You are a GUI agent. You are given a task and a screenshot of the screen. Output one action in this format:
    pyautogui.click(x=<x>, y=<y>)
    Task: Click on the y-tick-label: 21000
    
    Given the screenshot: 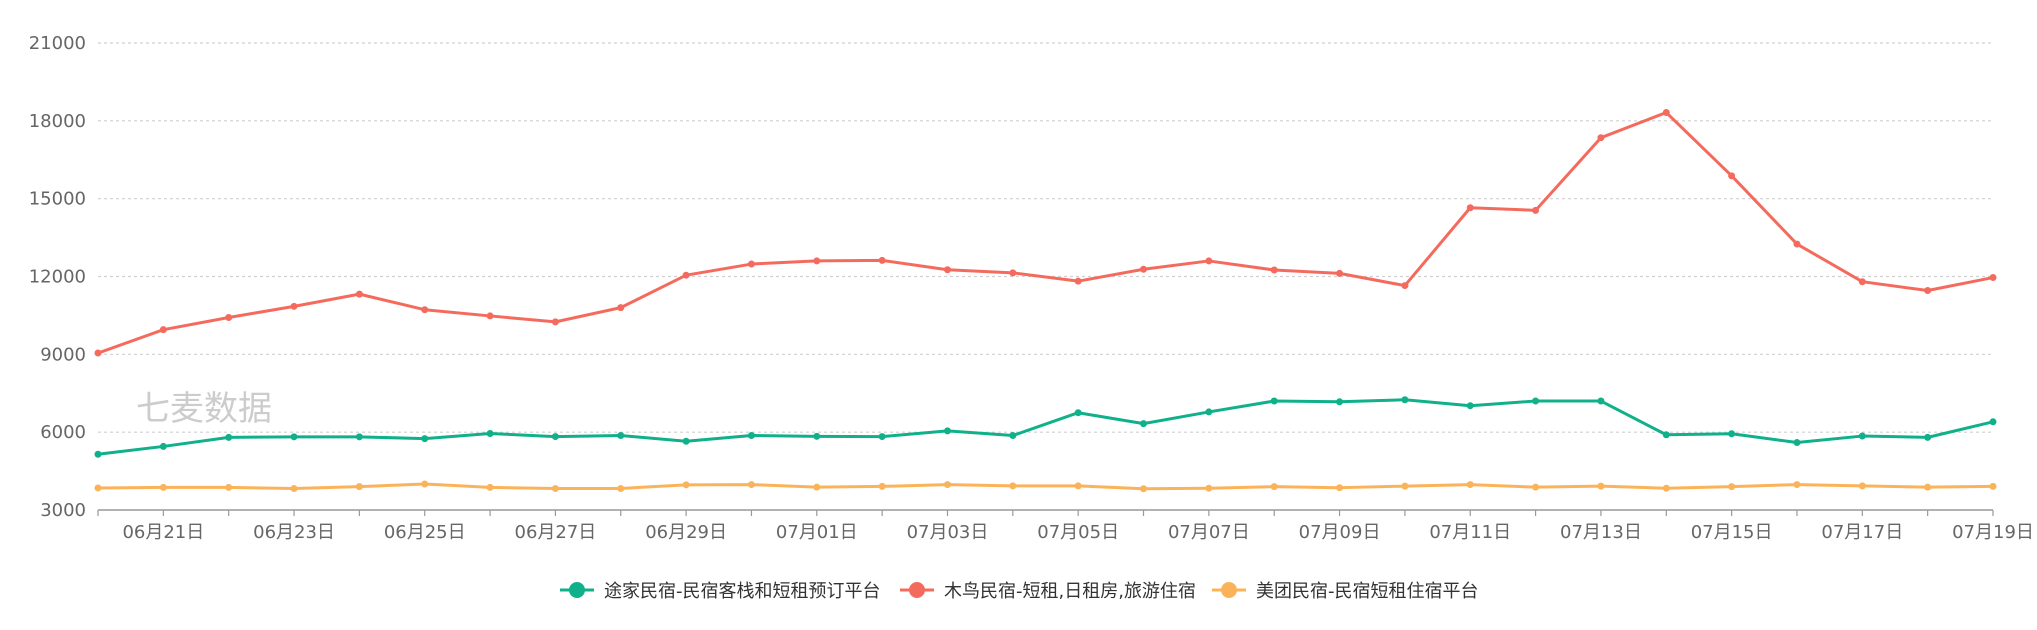 What is the action you would take?
    pyautogui.click(x=57, y=43)
    